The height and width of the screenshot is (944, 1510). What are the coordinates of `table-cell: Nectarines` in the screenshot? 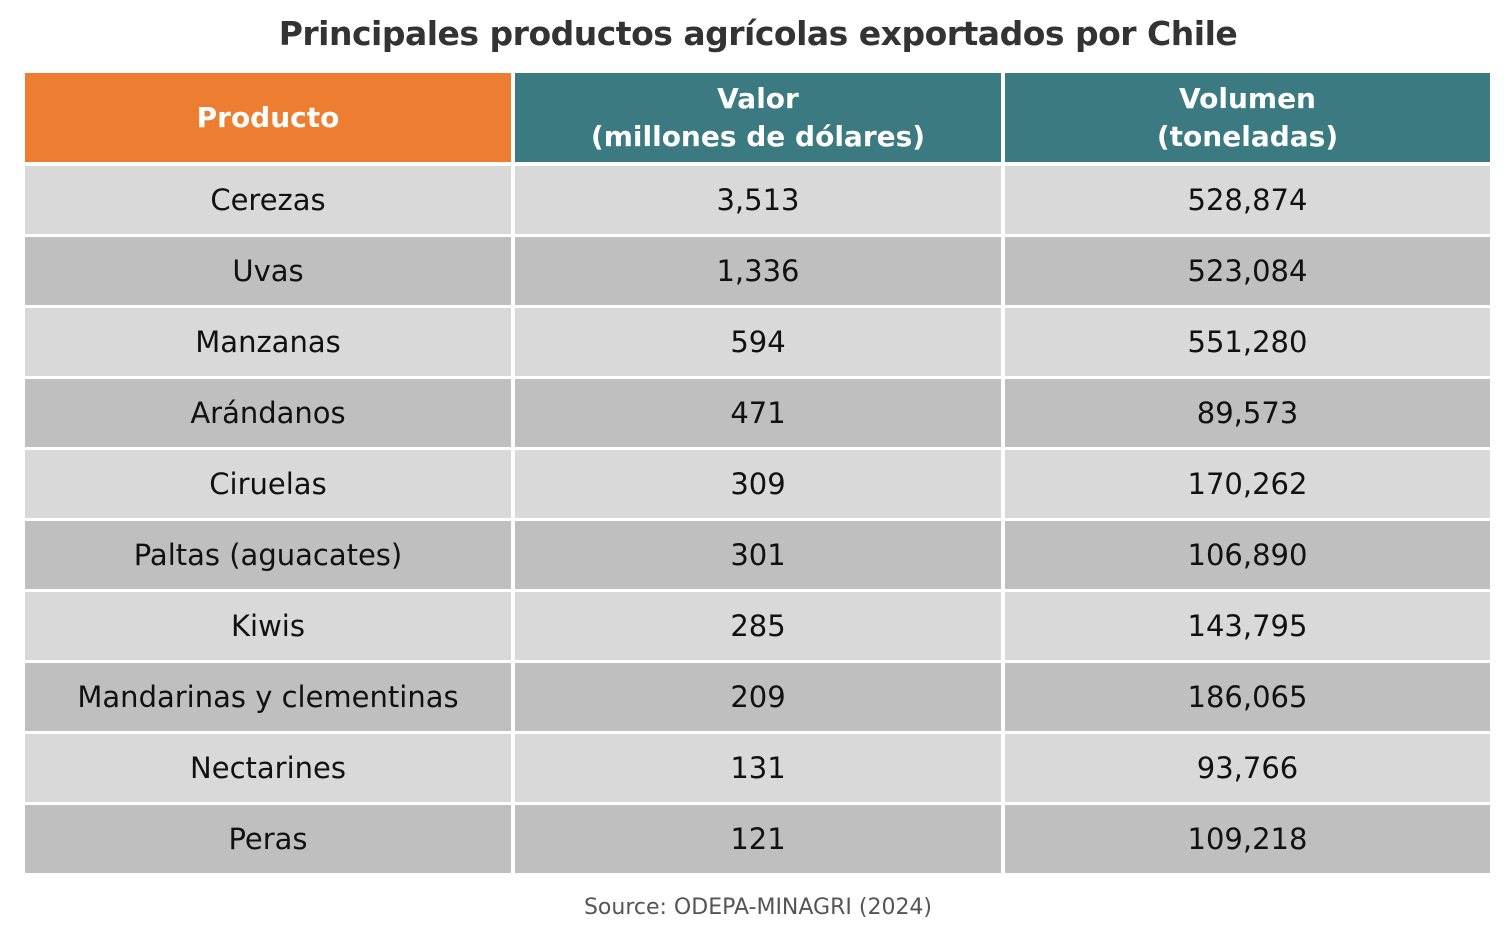 It's located at (268, 768).